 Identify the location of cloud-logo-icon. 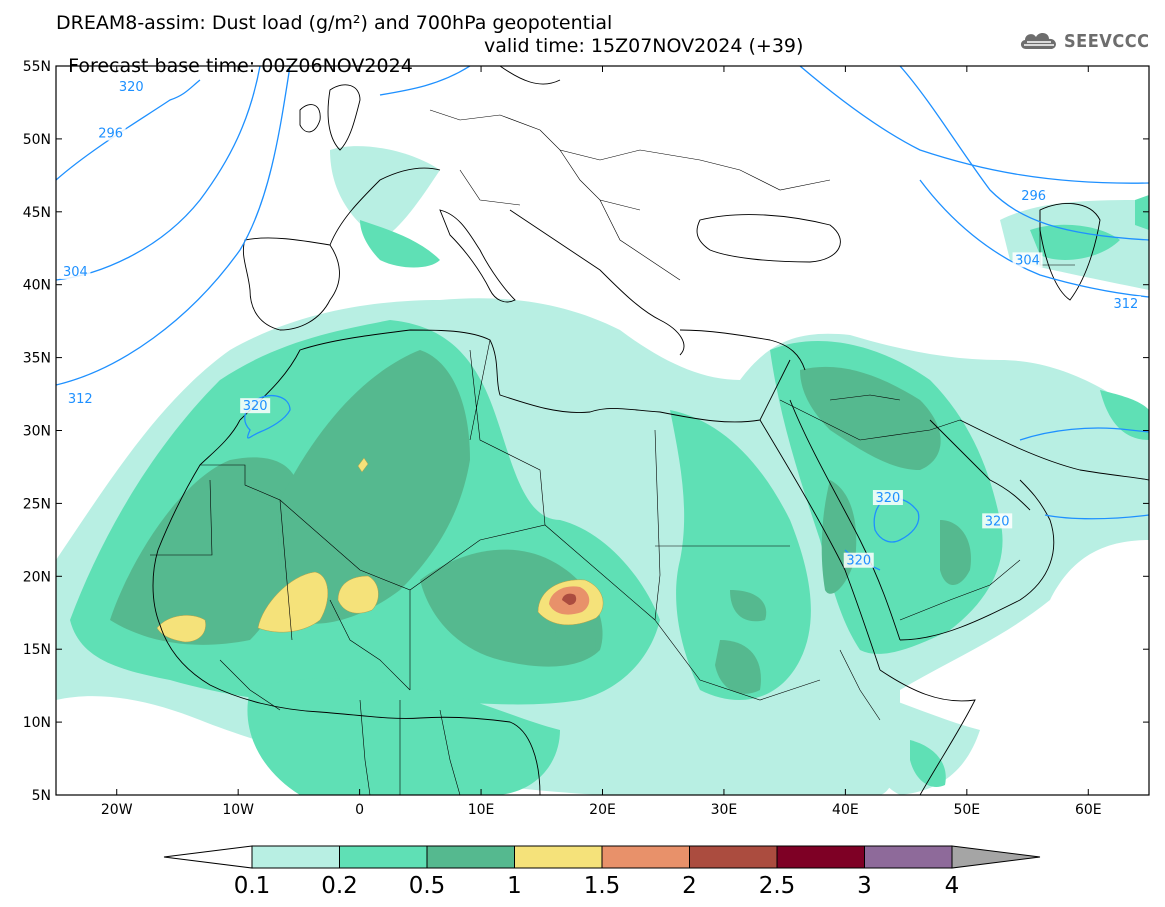
(1038, 41).